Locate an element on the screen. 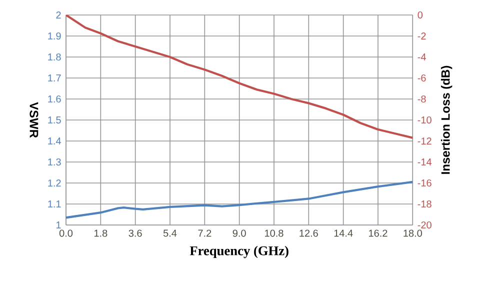  y2-tick-label: -6 is located at coordinates (422, 78).